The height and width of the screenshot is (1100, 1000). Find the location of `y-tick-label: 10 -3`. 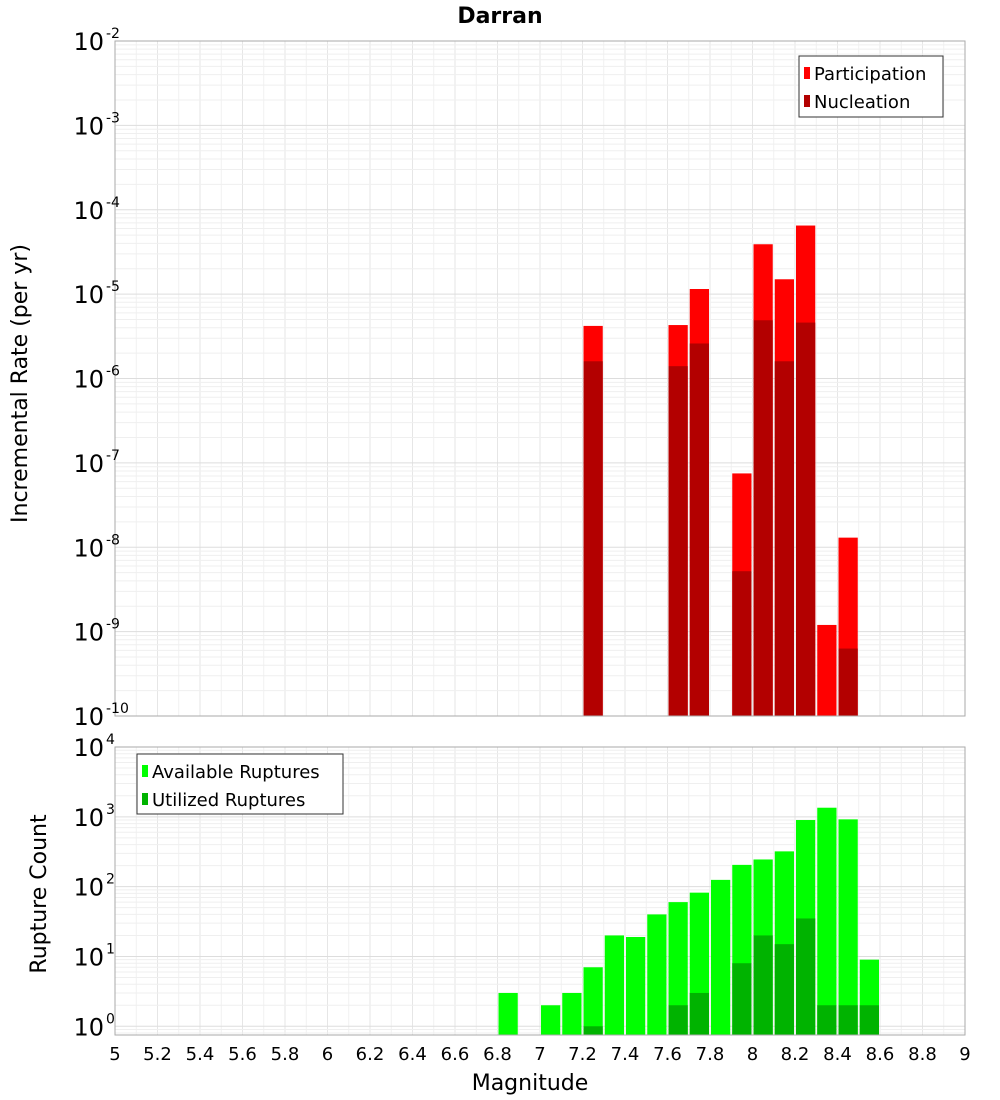

y-tick-label: 10 -3 is located at coordinates (96, 125).